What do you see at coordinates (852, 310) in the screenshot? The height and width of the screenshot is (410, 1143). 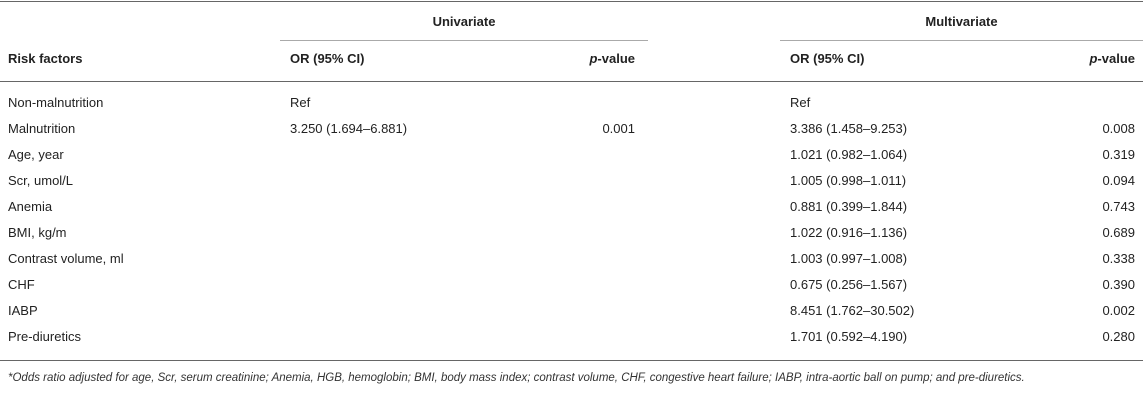 I see `cell: 8.451 (1.762–30.502)` at bounding box center [852, 310].